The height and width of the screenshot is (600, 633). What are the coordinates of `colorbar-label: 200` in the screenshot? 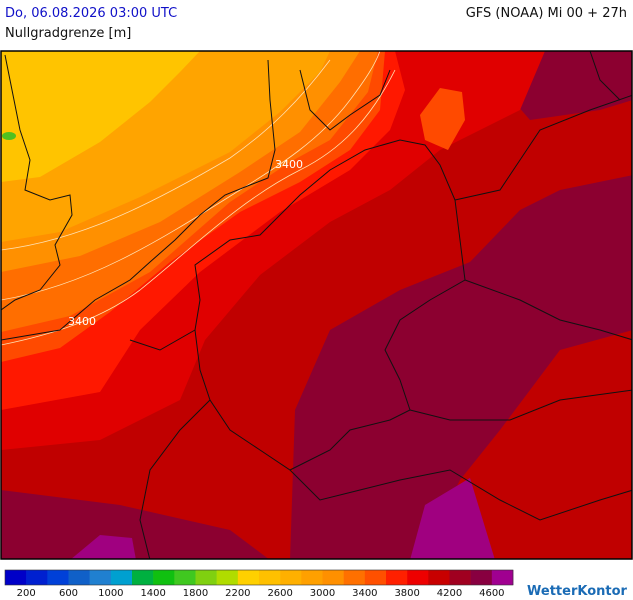 It's located at (26, 593).